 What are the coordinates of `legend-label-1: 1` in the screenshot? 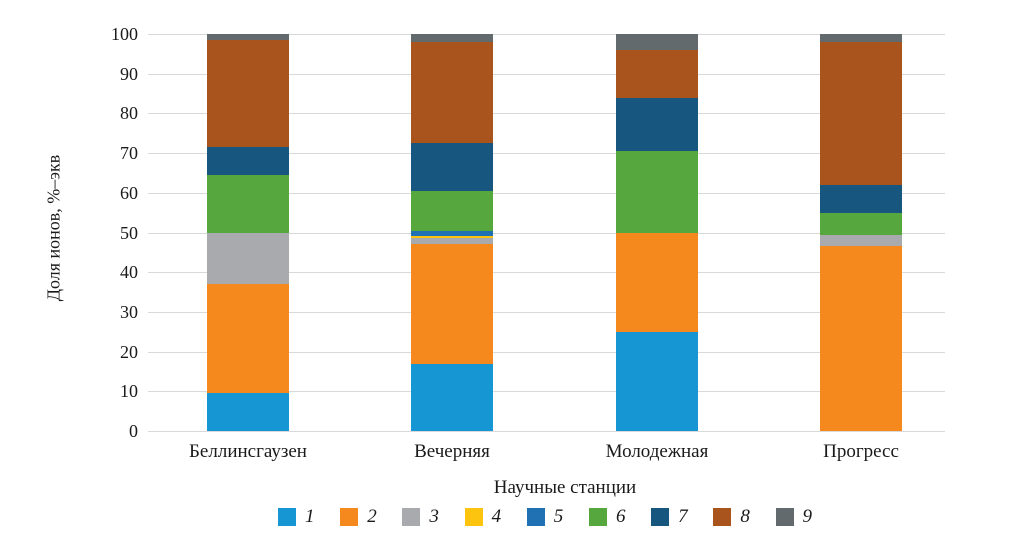 It's located at (310, 516).